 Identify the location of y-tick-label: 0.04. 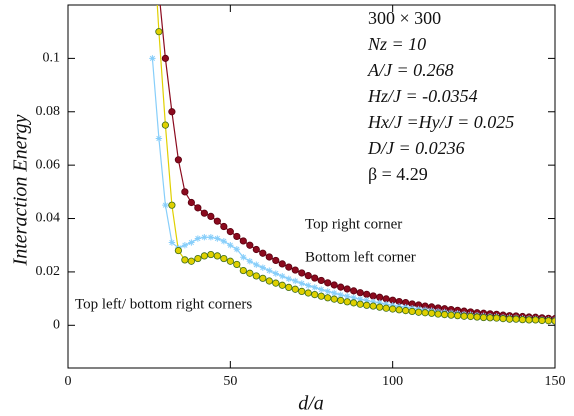
(48, 218).